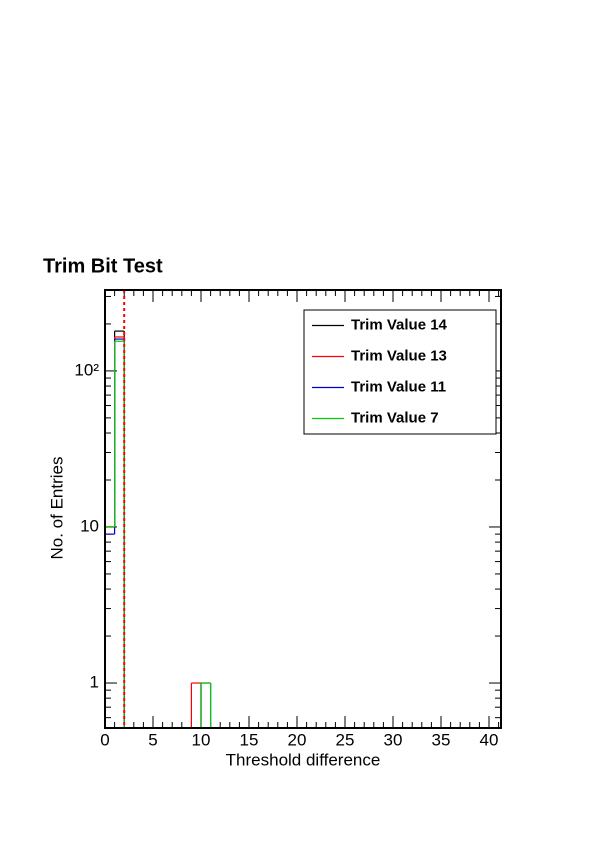 Image resolution: width=595 pixels, height=842 pixels. What do you see at coordinates (249, 739) in the screenshot?
I see `x-tick-label: 15` at bounding box center [249, 739].